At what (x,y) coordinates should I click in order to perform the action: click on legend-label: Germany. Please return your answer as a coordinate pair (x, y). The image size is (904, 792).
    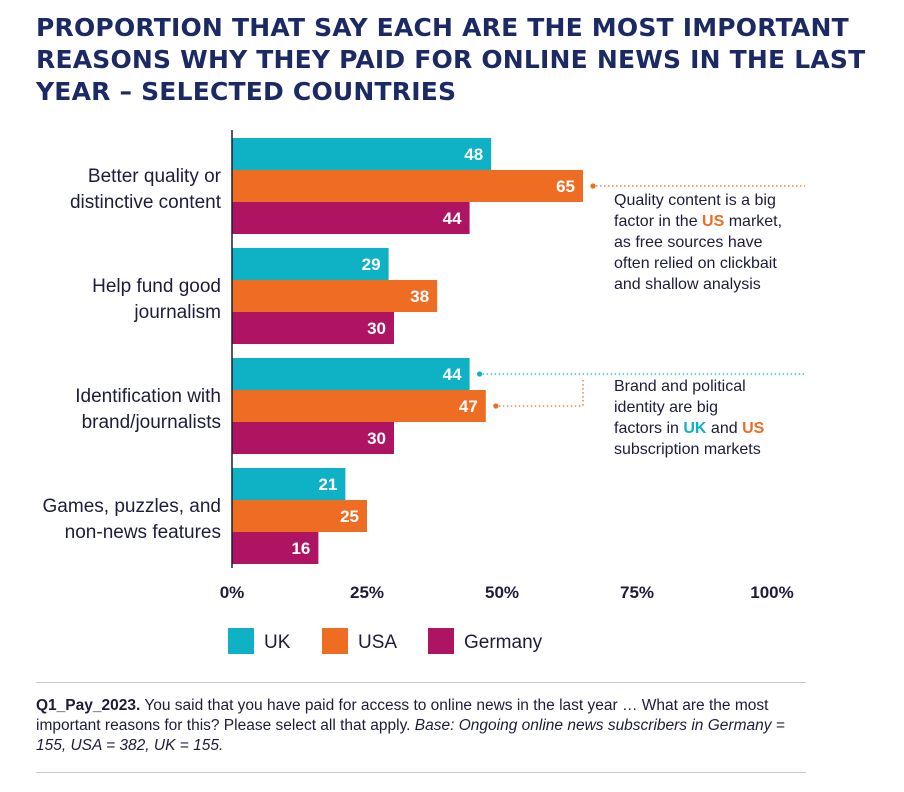
    Looking at the image, I should click on (503, 642).